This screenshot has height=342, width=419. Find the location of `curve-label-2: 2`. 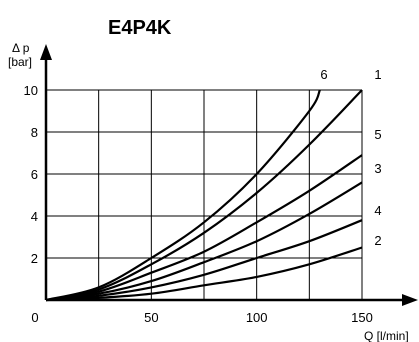

curve-label-2: 2 is located at coordinates (377, 240).